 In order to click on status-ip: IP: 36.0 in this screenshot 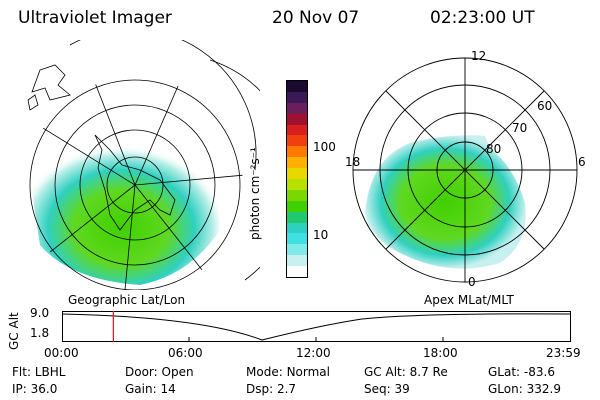, I will do `click(35, 389)`.